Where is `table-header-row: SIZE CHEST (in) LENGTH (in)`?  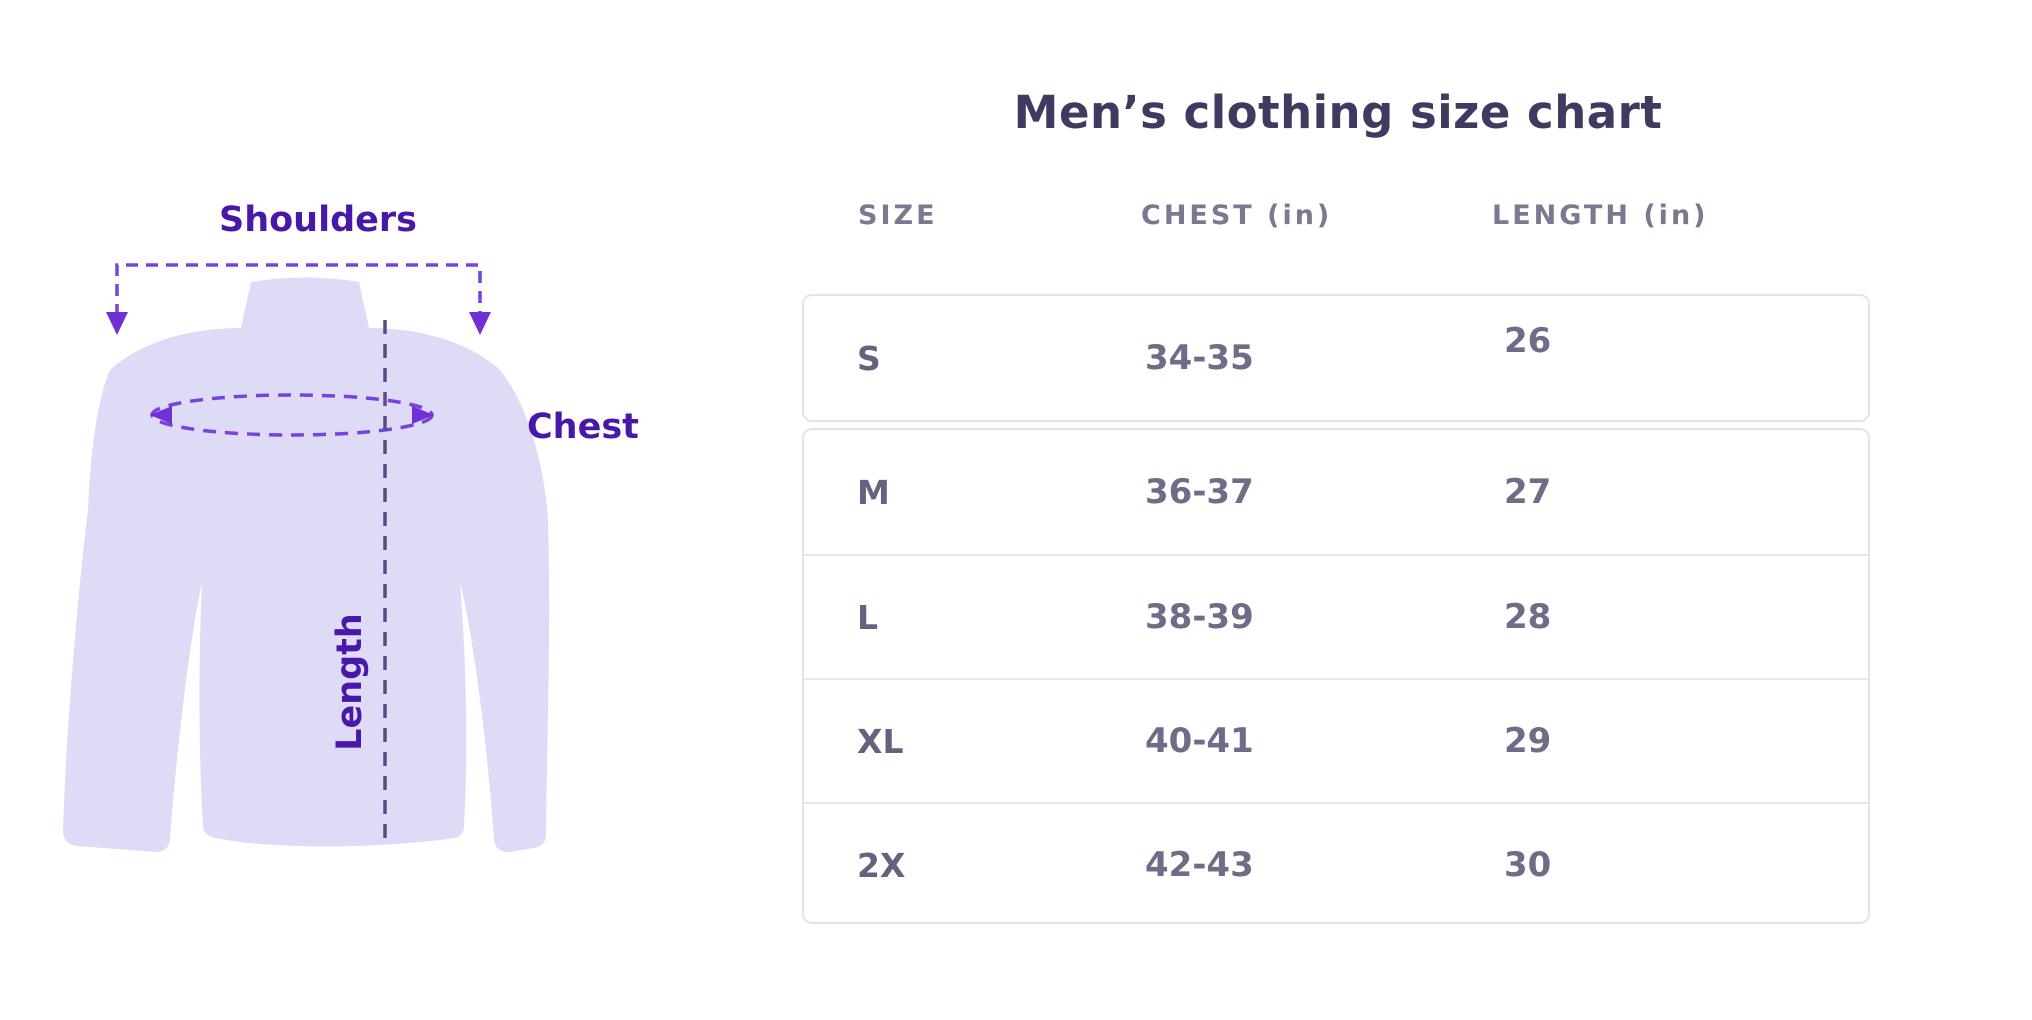
table-header-row: SIZE CHEST (in) LENGTH (in) is located at coordinates (1338, 220).